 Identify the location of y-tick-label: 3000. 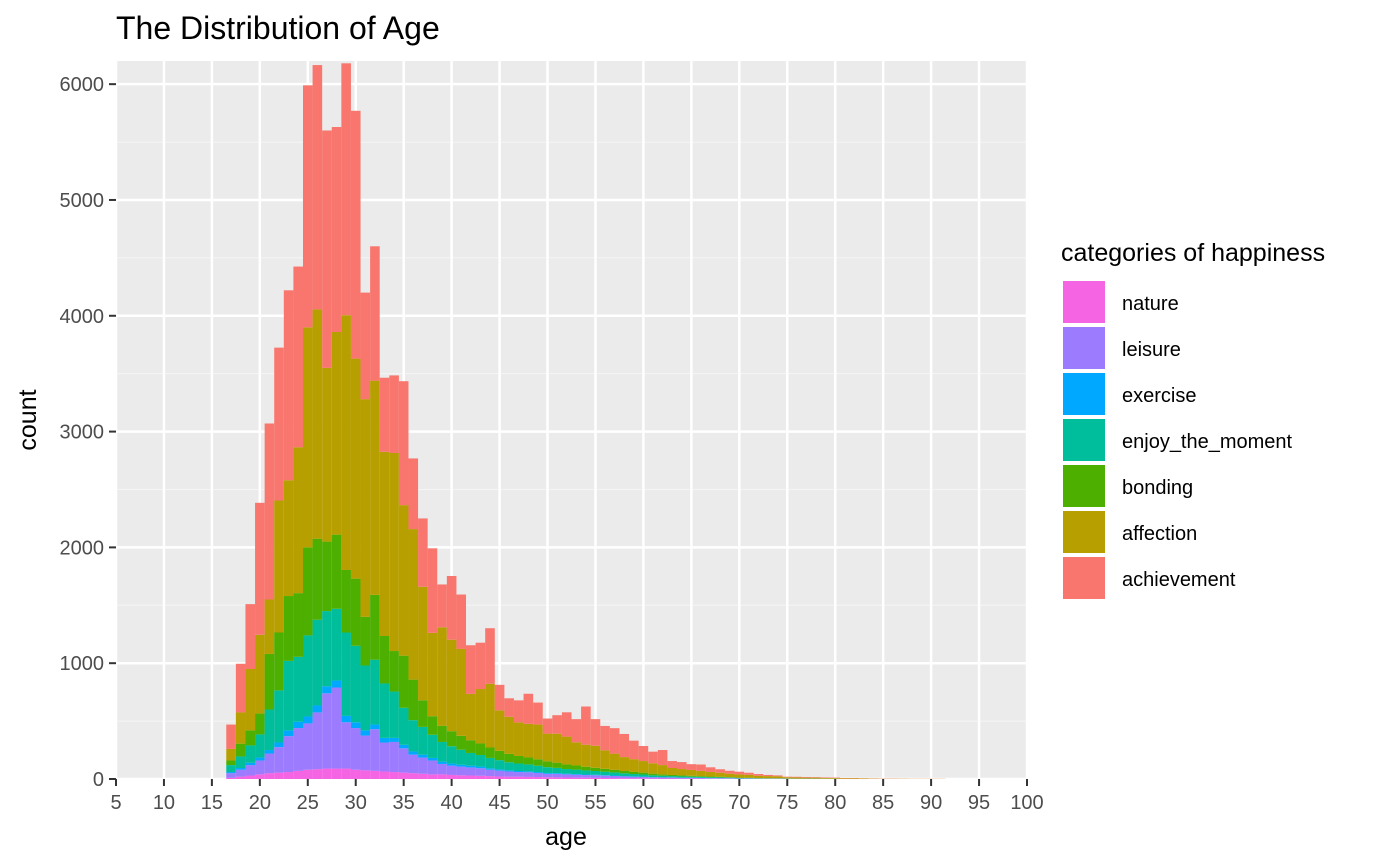
(82, 433).